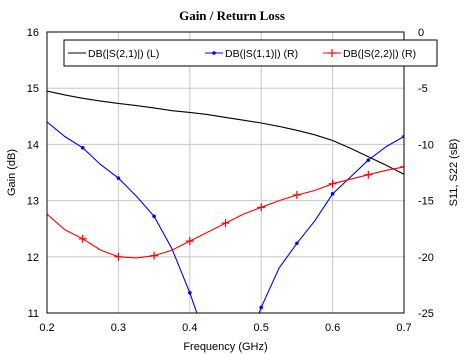 This screenshot has width=467, height=354. What do you see at coordinates (33, 314) in the screenshot?
I see `y-left-tick-label: 11` at bounding box center [33, 314].